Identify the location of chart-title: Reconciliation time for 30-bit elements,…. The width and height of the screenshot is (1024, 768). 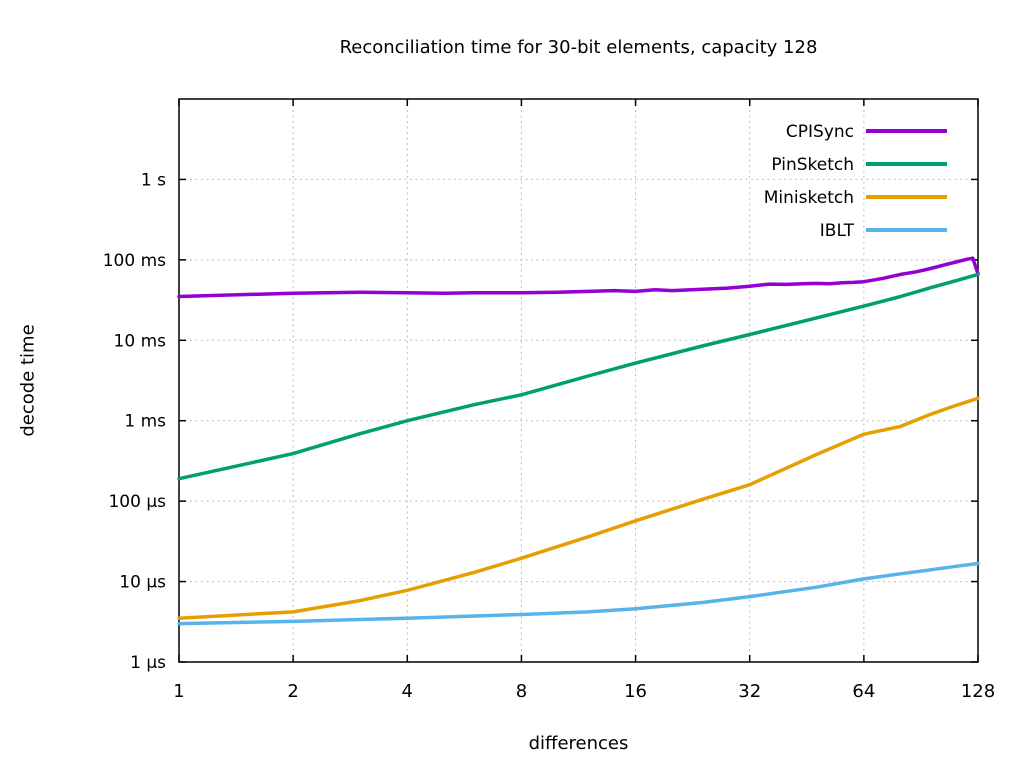
(578, 47).